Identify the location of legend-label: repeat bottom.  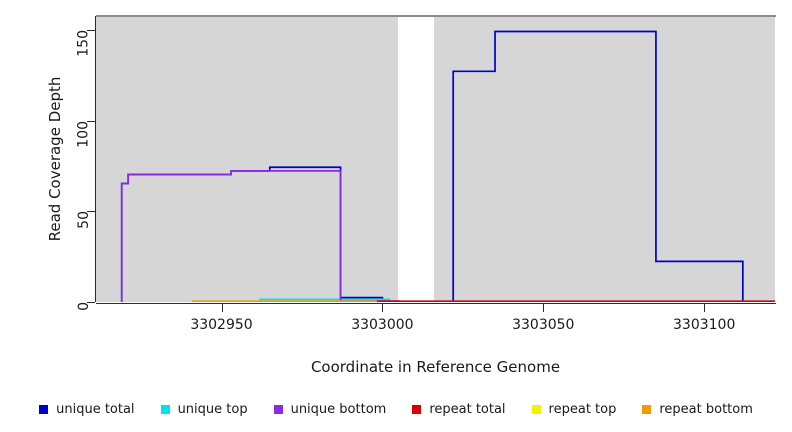
(706, 409).